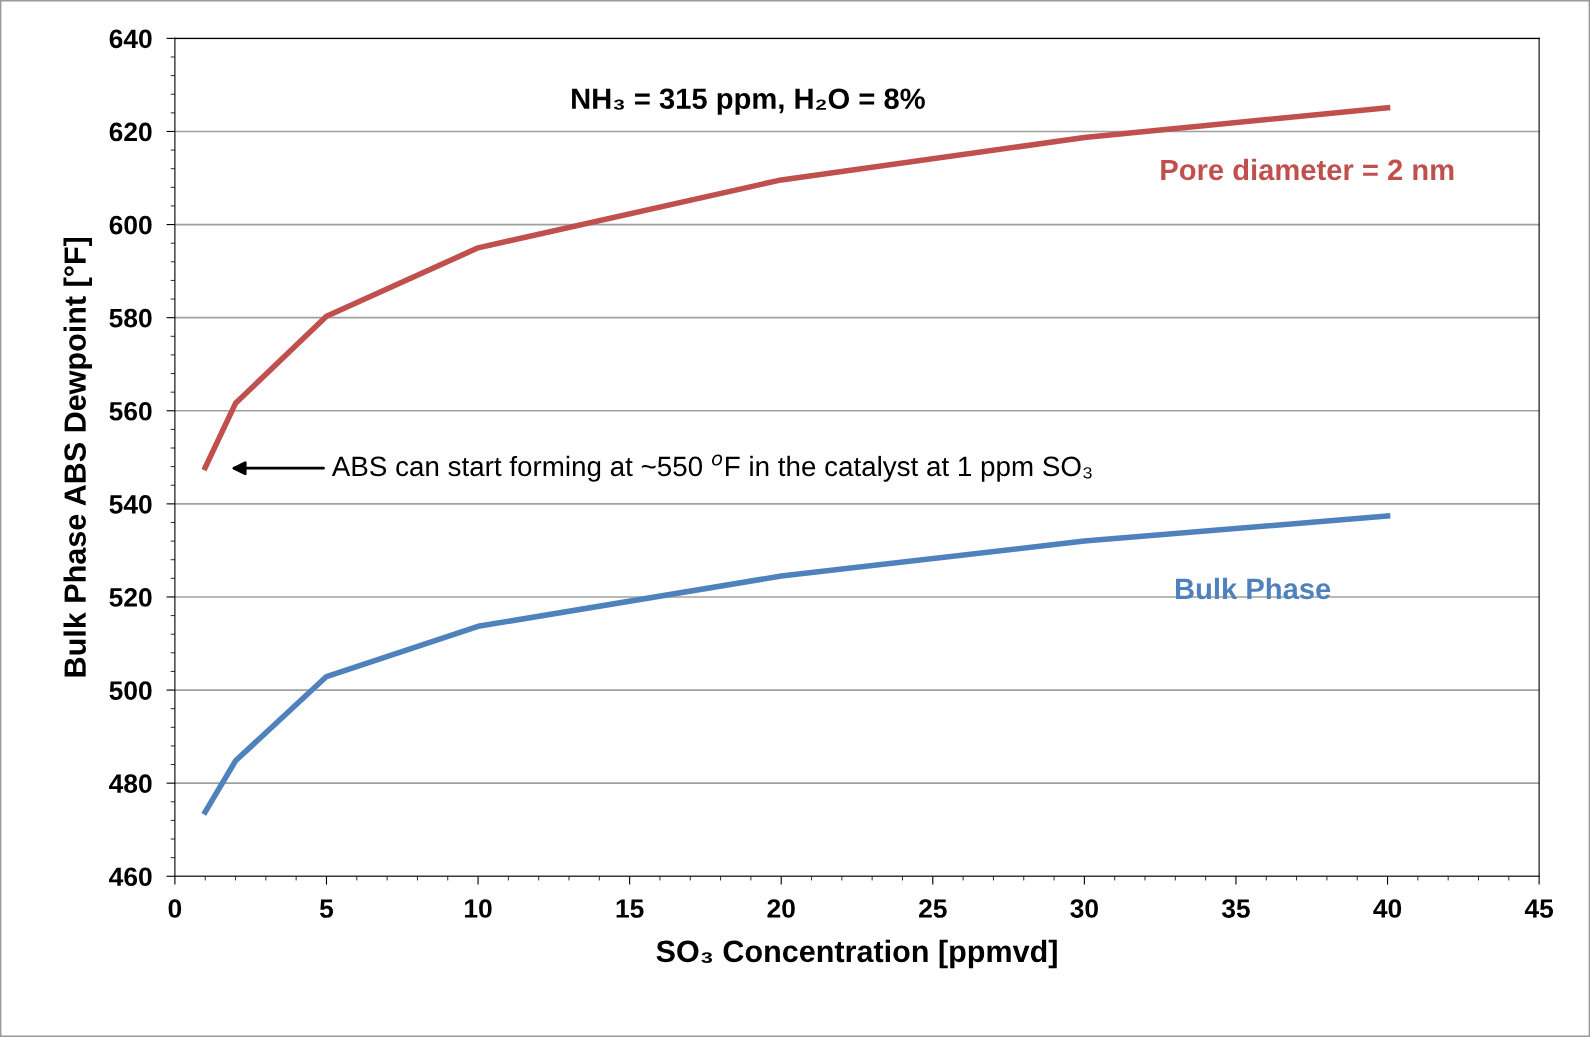 This screenshot has height=1037, width=1590. Describe the element at coordinates (326, 908) in the screenshot. I see `x-tick-label: 5` at that location.